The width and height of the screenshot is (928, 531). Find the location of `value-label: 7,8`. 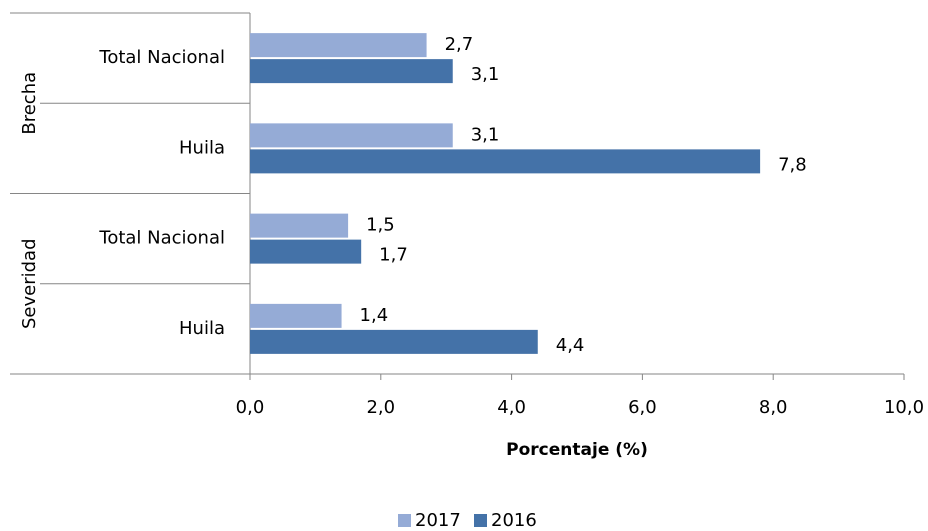

value-label: 7,8 is located at coordinates (792, 164).